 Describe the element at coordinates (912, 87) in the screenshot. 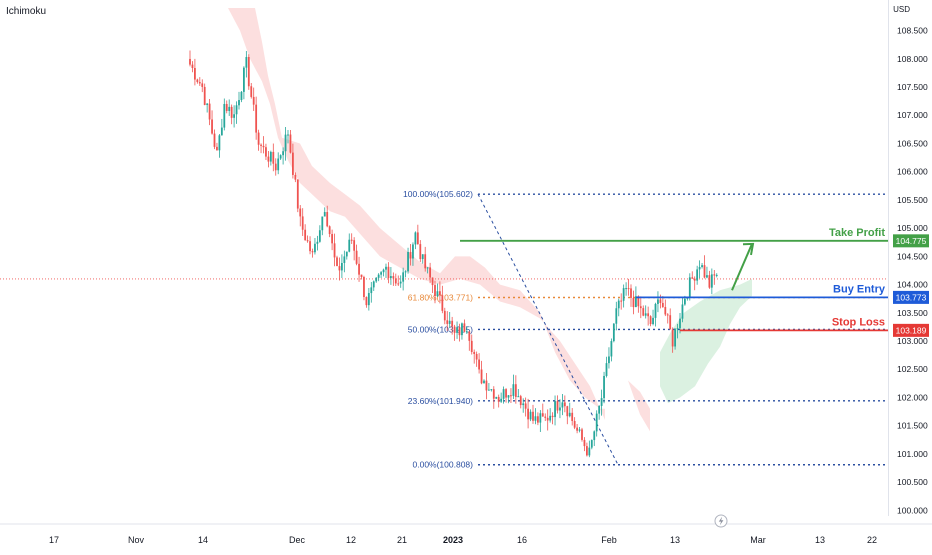

I see `y-tick-label: 107.500` at that location.